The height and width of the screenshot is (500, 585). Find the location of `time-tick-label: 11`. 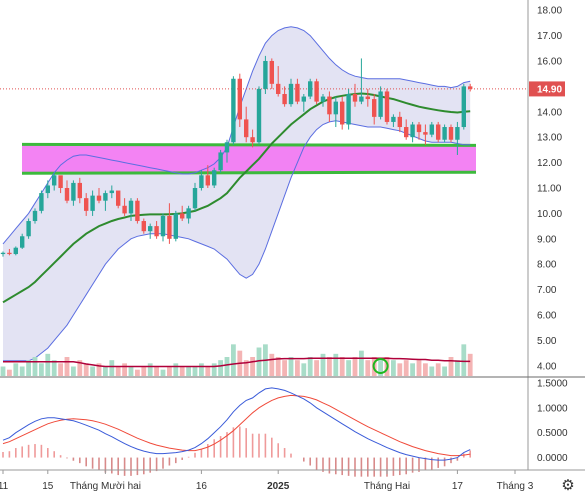

time-tick-label: 11 is located at coordinates (4, 486).